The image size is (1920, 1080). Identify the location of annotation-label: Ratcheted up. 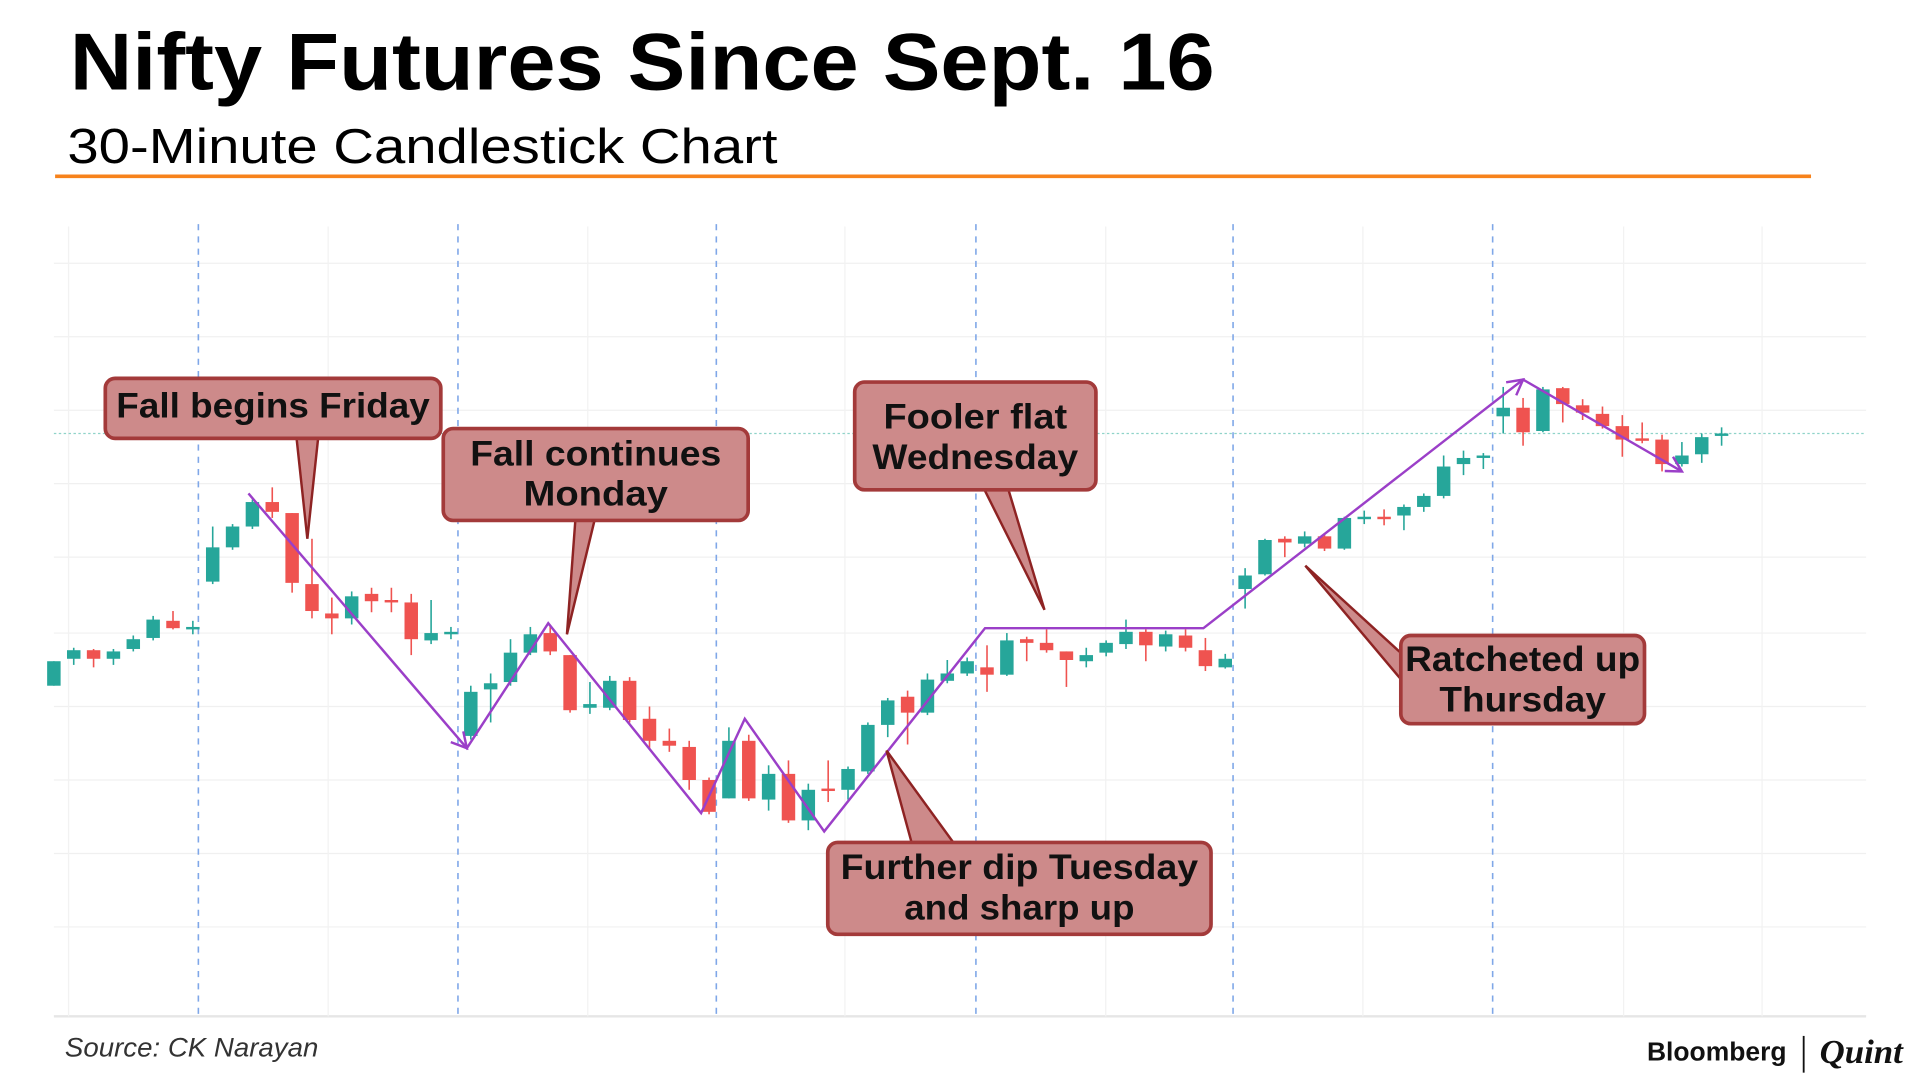
(1522, 659).